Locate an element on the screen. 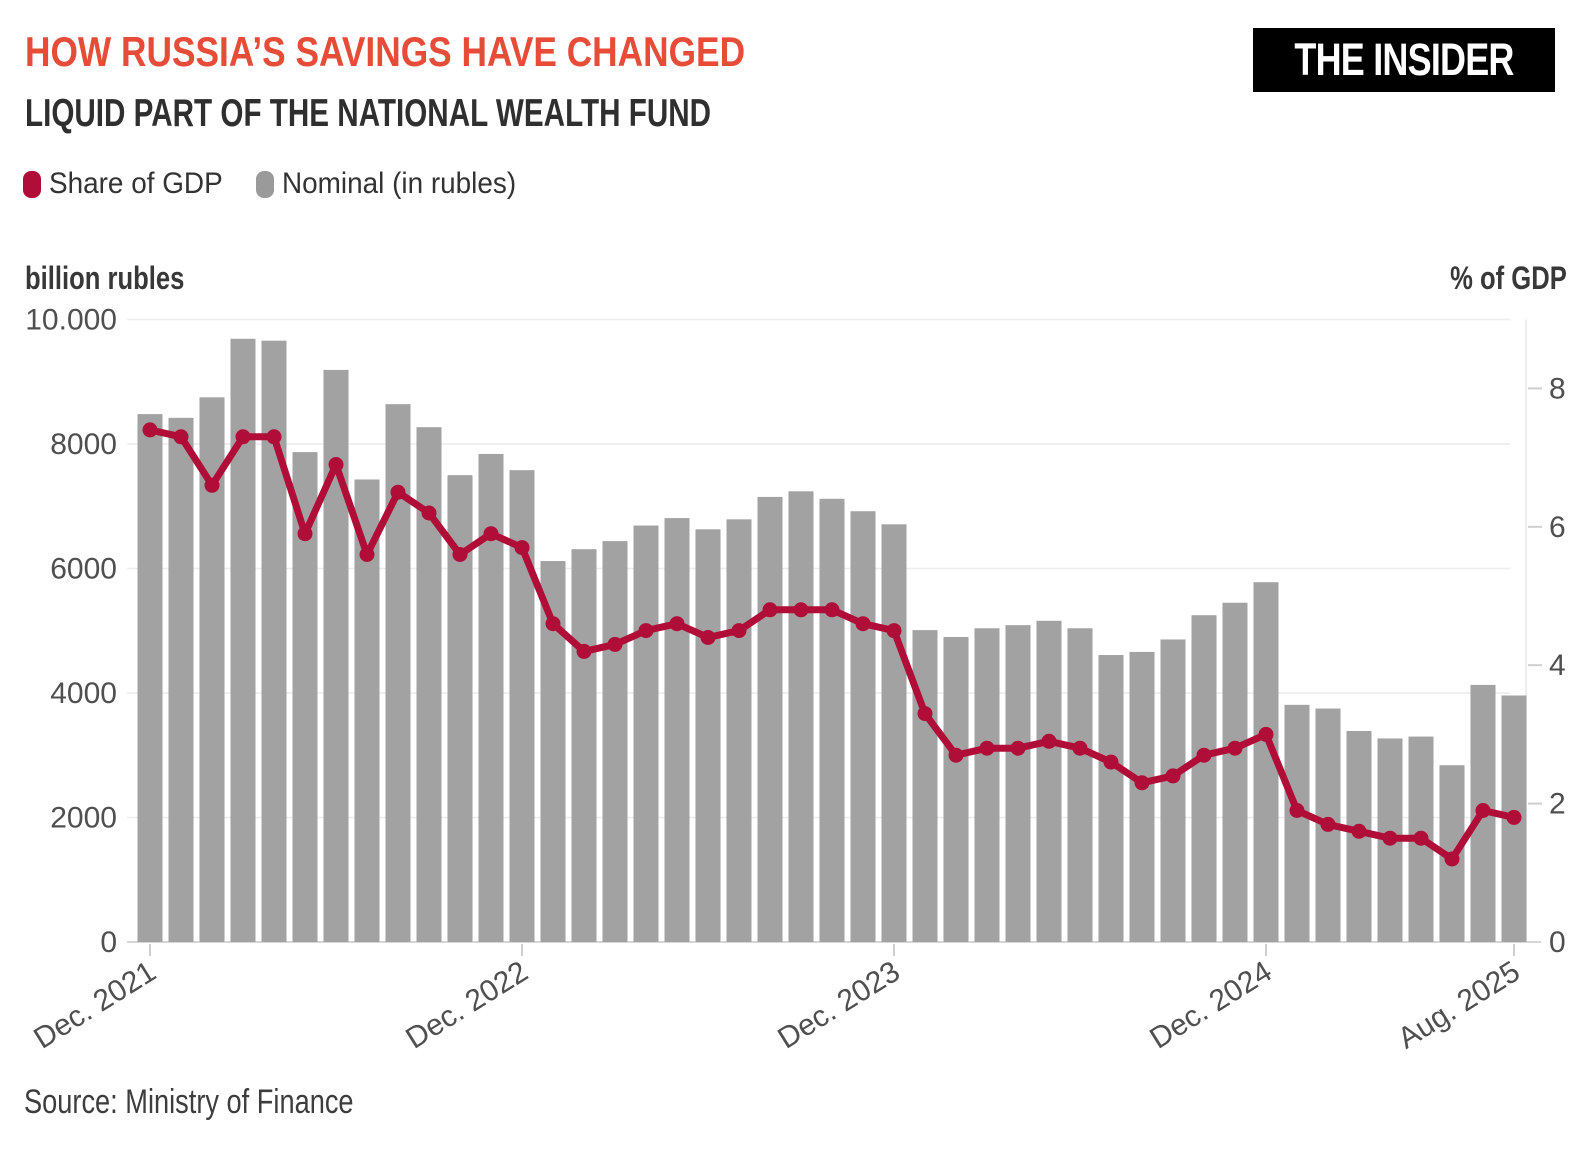 This screenshot has height=1150, width=1588. legend: Share of GDP Nominal (in rubles) is located at coordinates (278, 184).